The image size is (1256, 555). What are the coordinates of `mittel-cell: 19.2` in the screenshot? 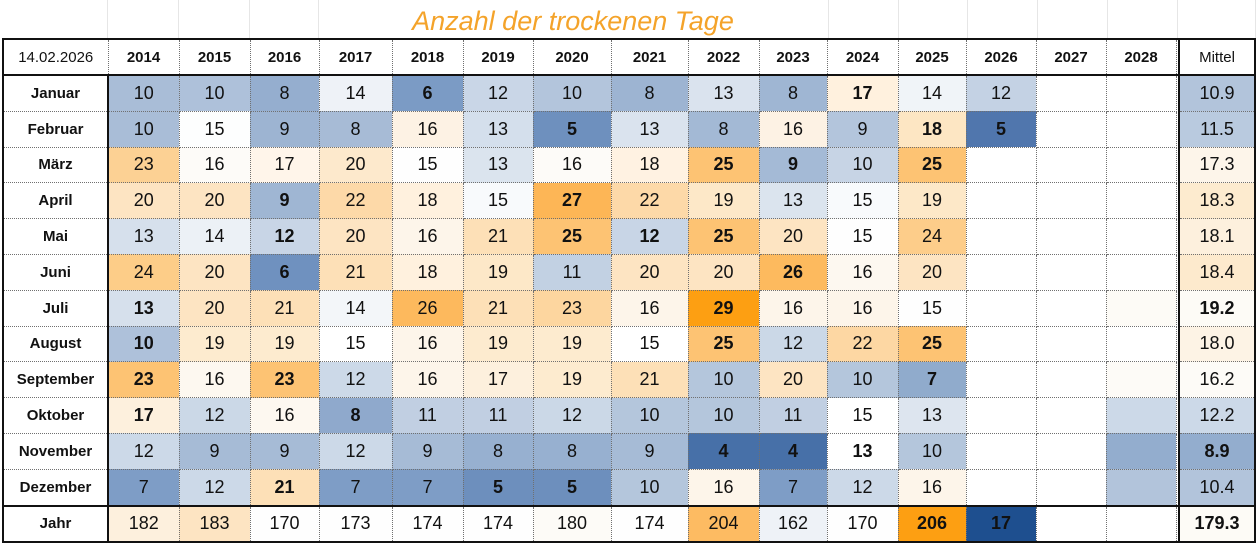 It's located at (1217, 308).